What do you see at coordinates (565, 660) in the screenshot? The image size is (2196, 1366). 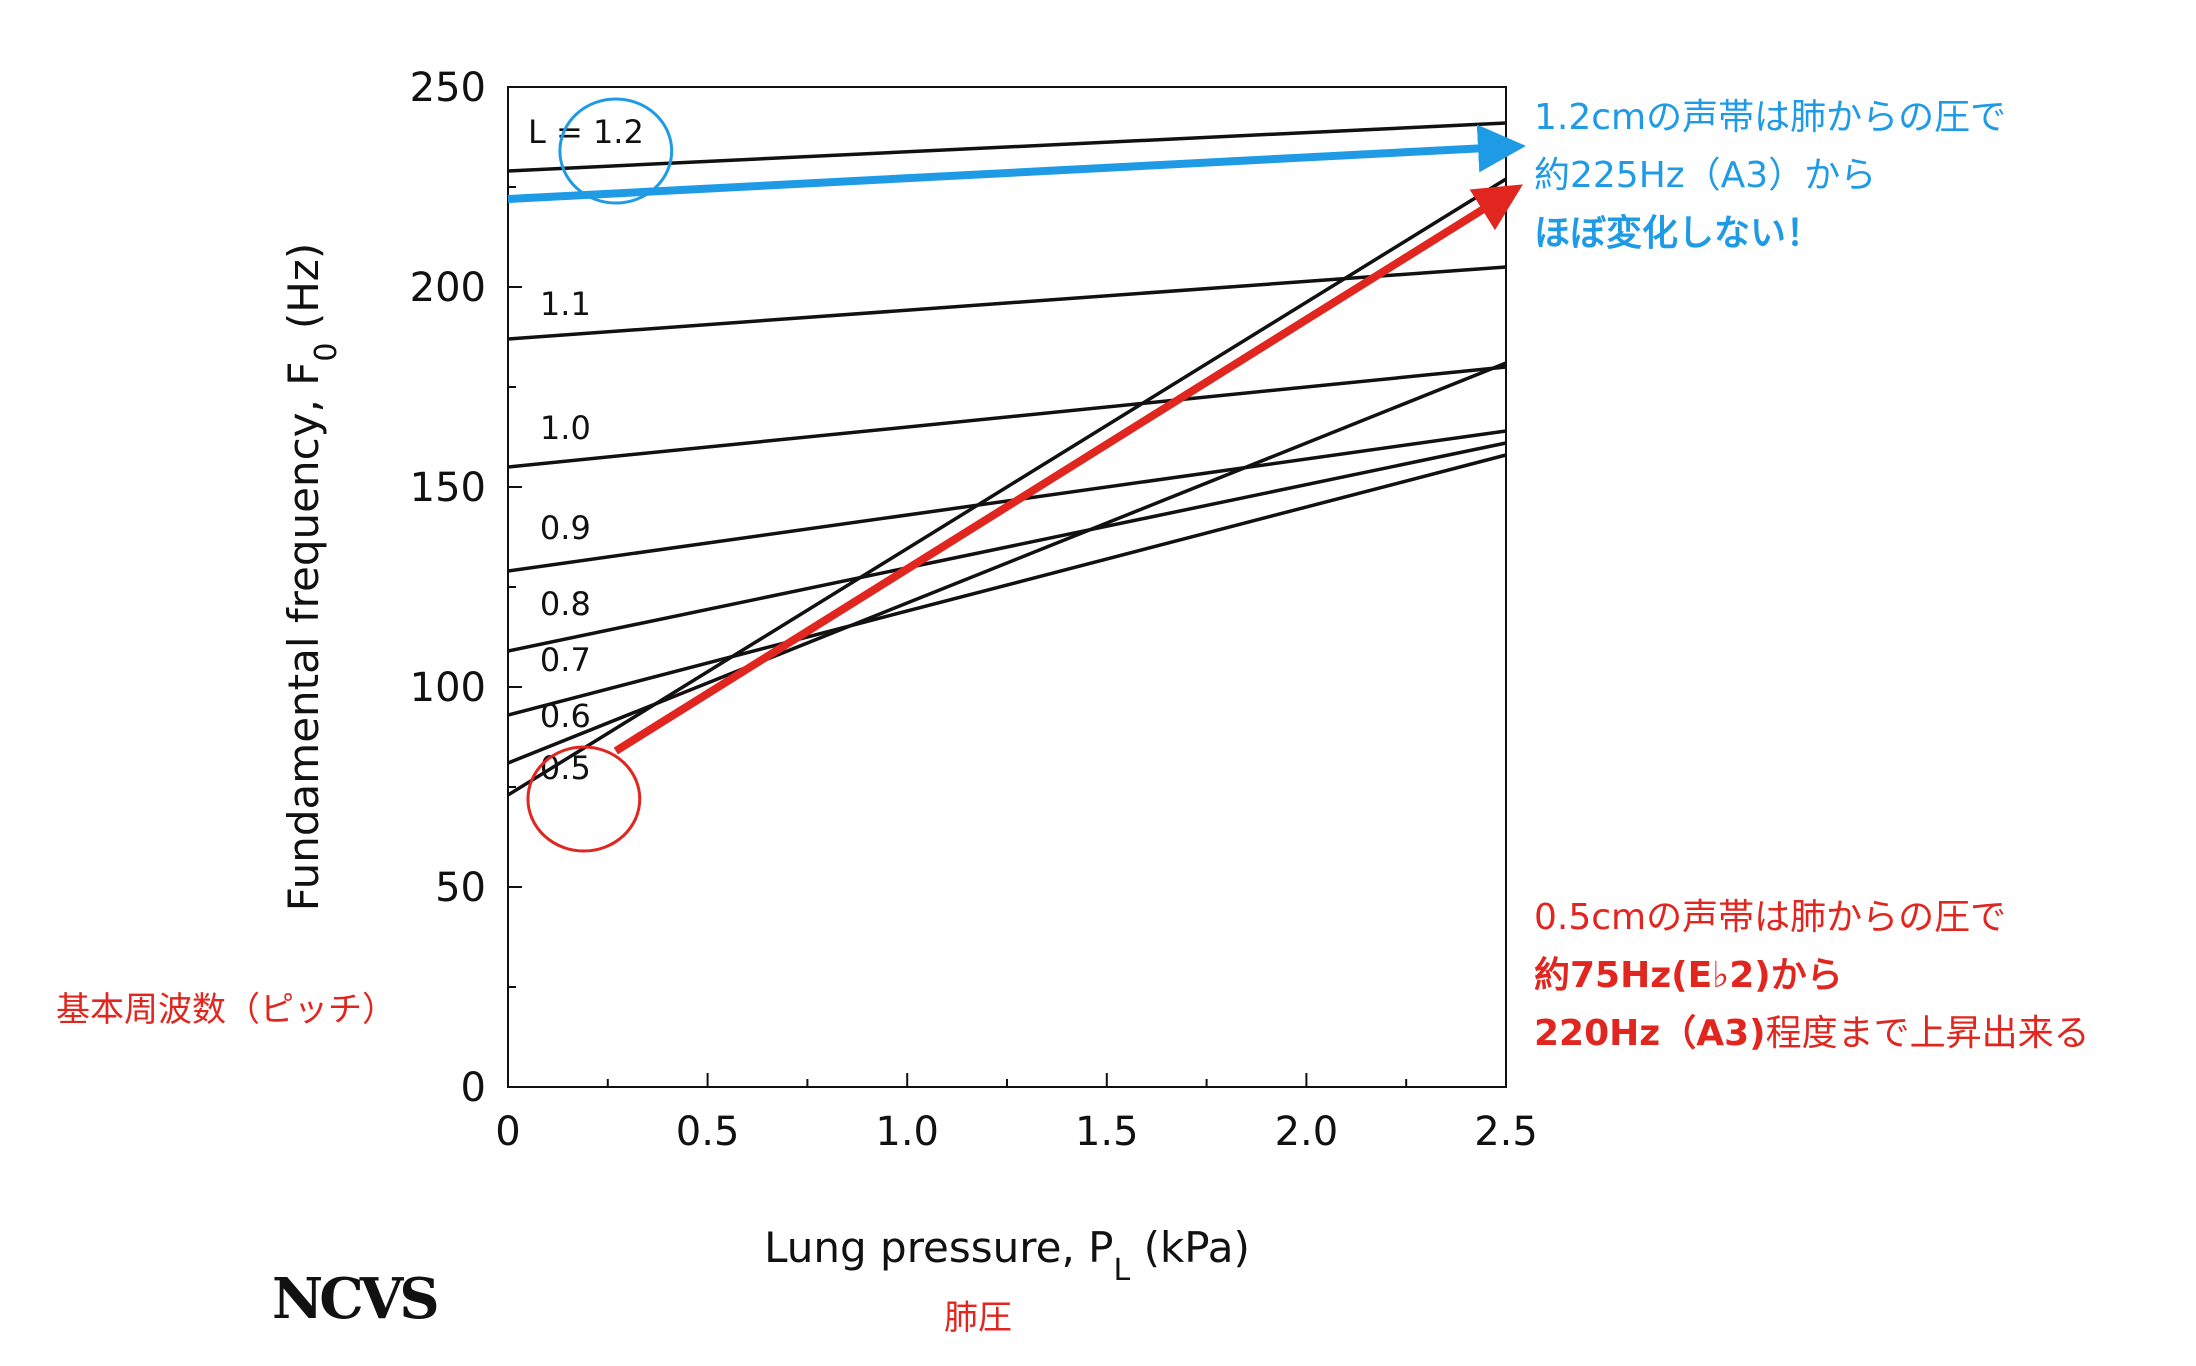 I see `series-label: 0.7` at bounding box center [565, 660].